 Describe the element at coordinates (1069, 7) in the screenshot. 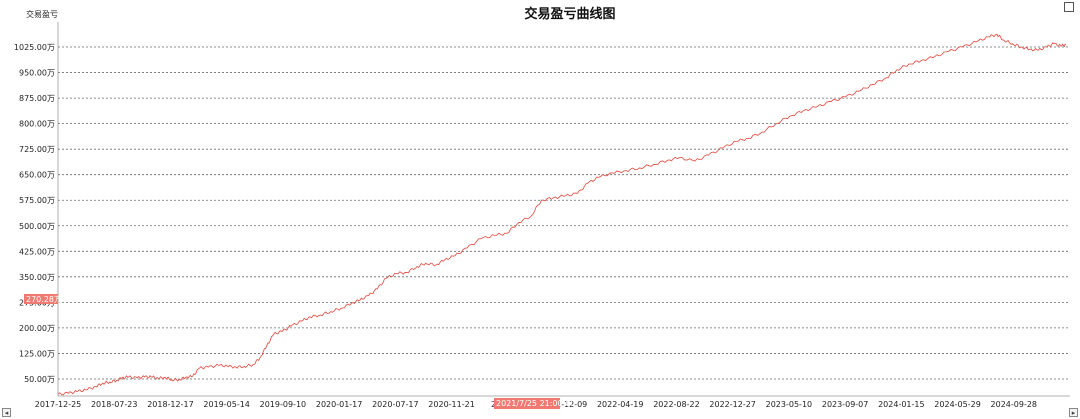

I see `square-icon` at that location.